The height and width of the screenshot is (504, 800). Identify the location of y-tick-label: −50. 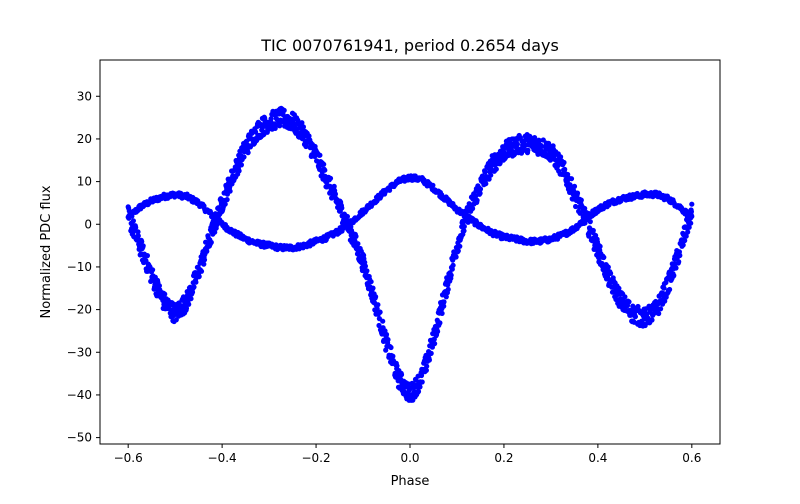
(79, 438).